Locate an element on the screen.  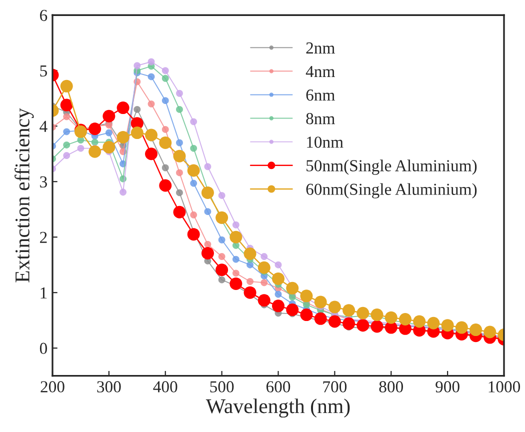
x-axis-title: Wavelength (nm) is located at coordinates (278, 408).